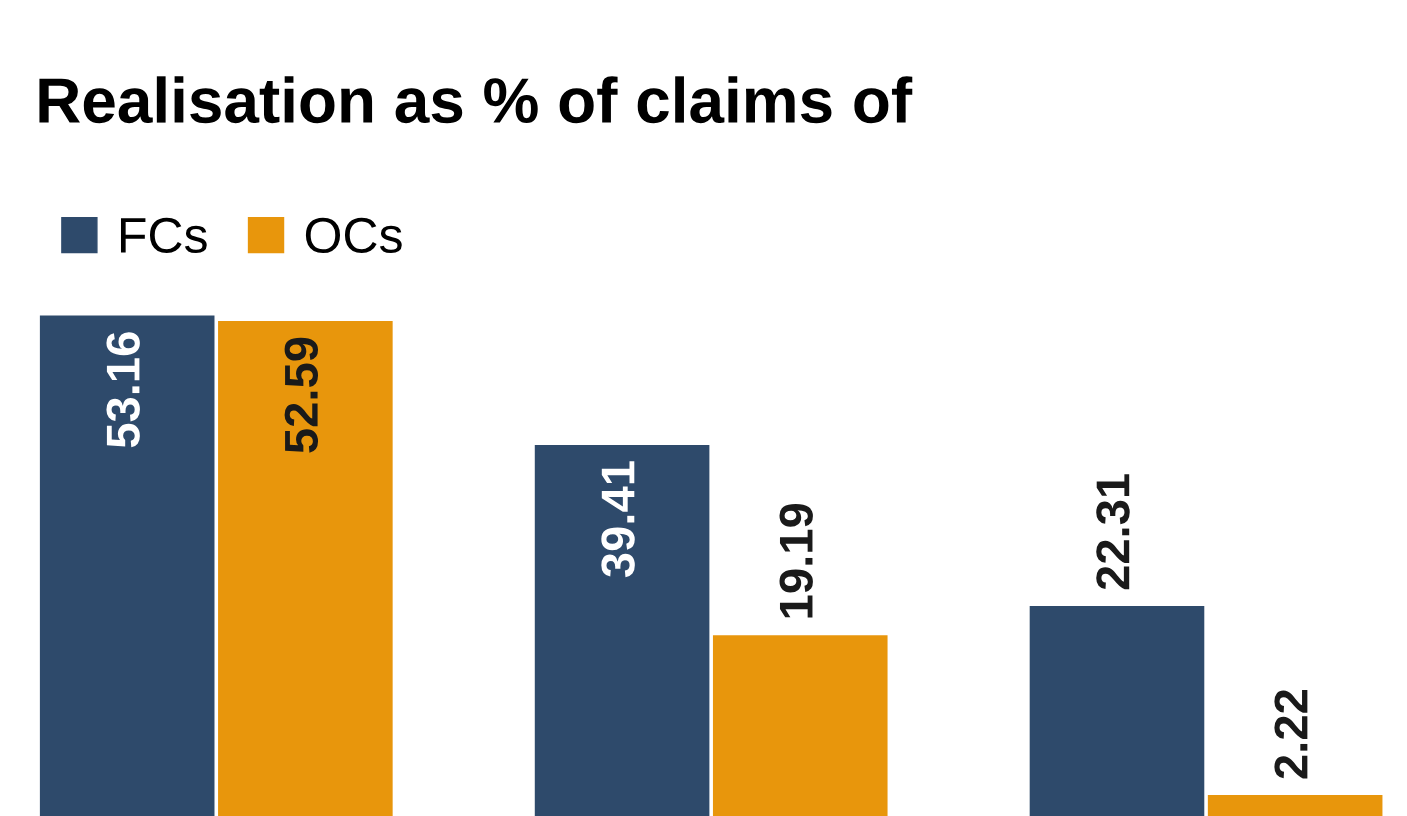 The height and width of the screenshot is (816, 1407). Describe the element at coordinates (796, 560) in the screenshot. I see `data-label: 19.19` at that location.